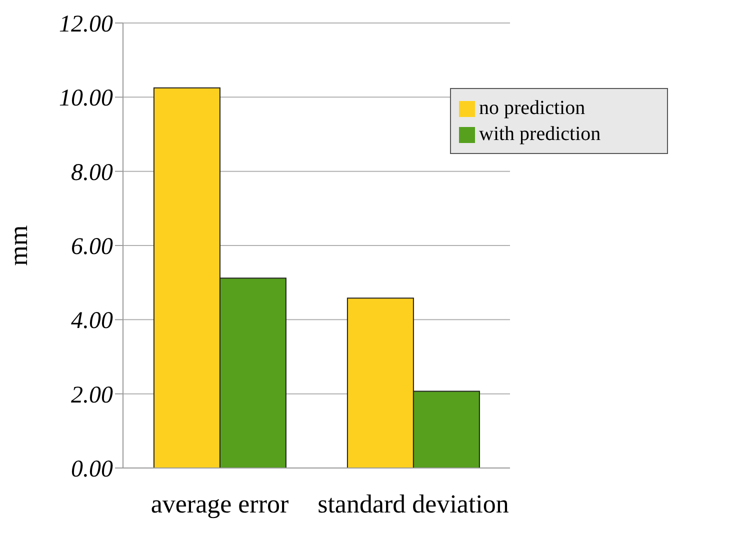 This screenshot has width=729, height=538. Describe the element at coordinates (220, 503) in the screenshot. I see `x-tick-label: average error` at that location.